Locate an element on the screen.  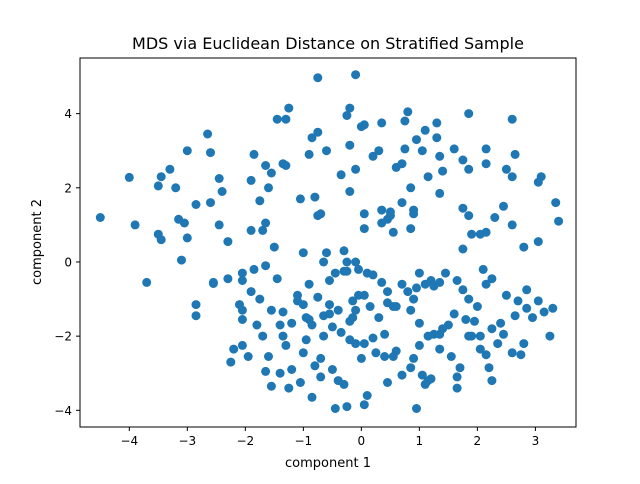
y-tick-label: −2 is located at coordinates (63, 337).